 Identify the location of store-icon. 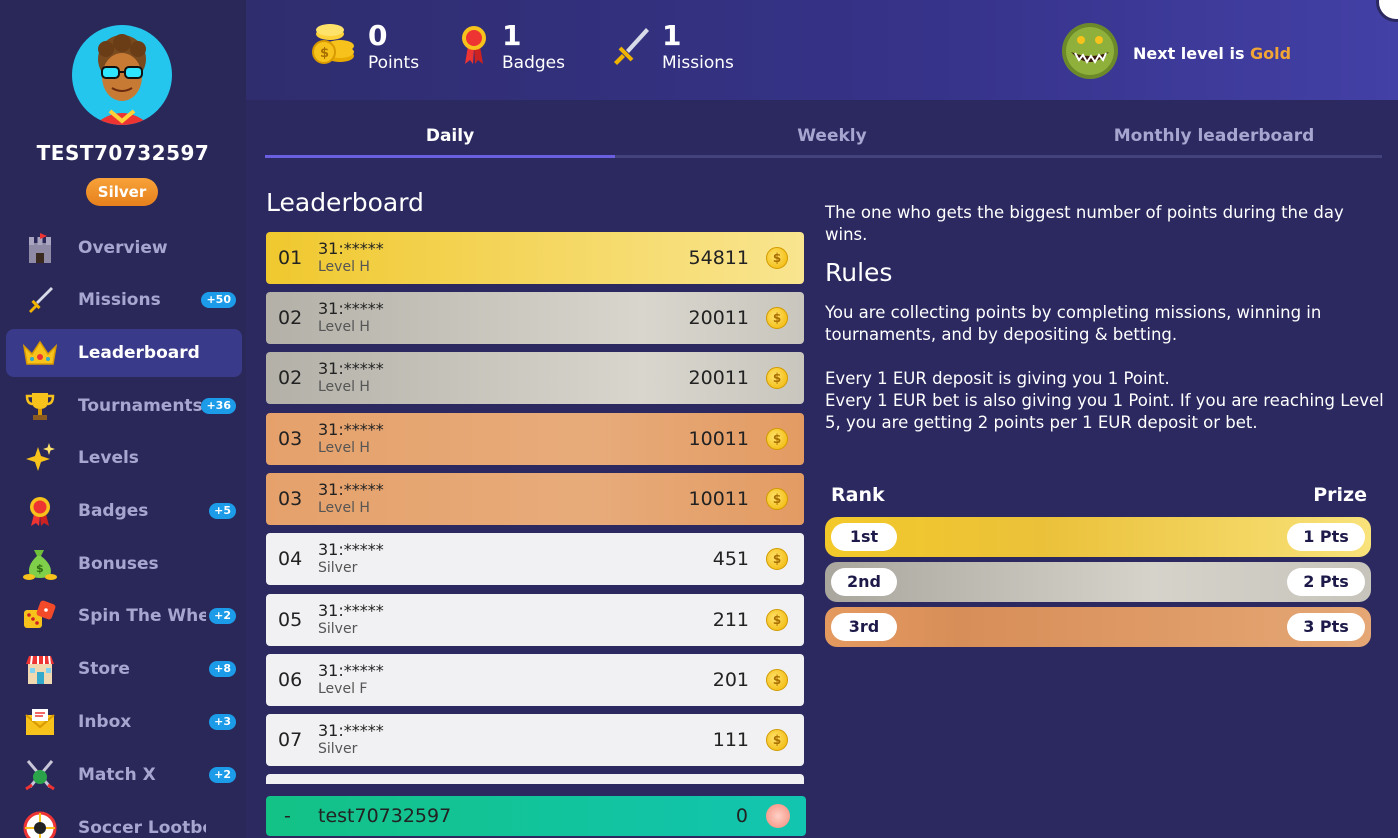
(40, 669).